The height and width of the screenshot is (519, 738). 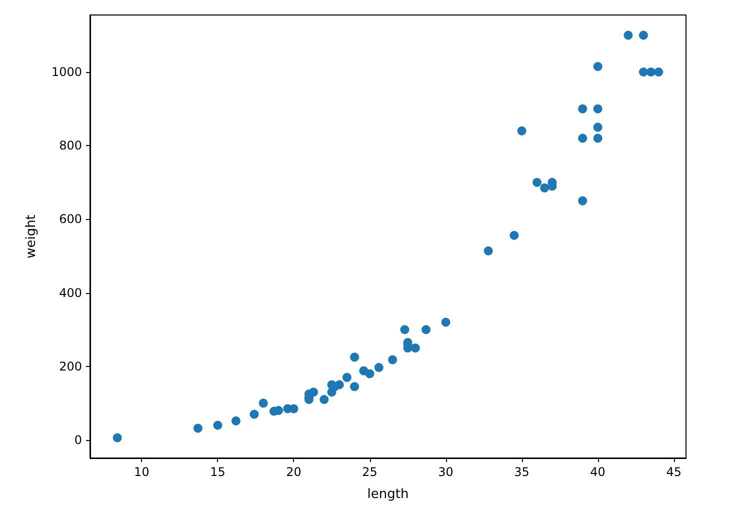 What do you see at coordinates (70, 219) in the screenshot?
I see `y-tick-label: 600` at bounding box center [70, 219].